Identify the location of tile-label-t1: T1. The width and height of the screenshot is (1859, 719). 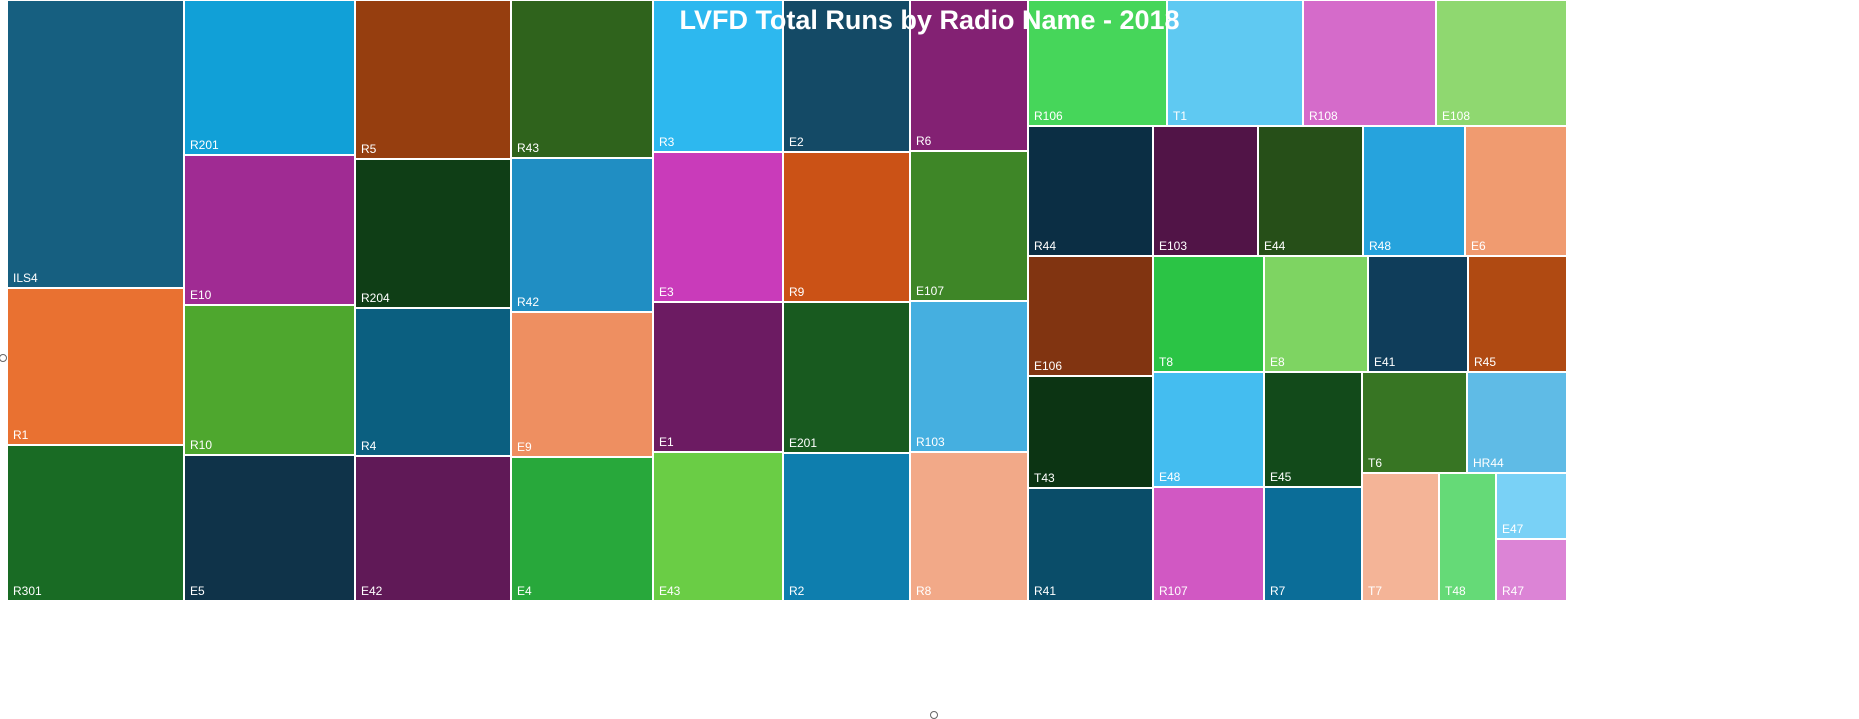
(1180, 116).